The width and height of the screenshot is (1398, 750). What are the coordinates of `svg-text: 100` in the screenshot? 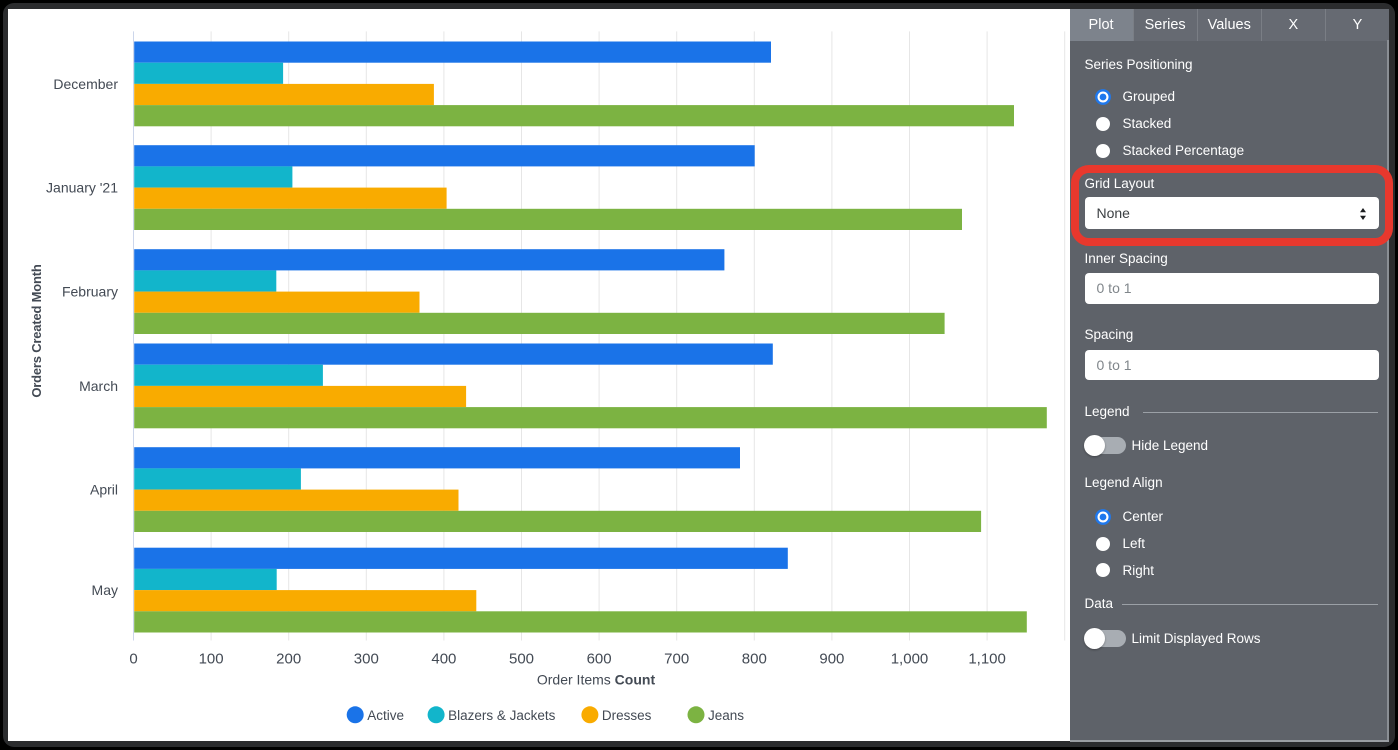 It's located at (211, 659).